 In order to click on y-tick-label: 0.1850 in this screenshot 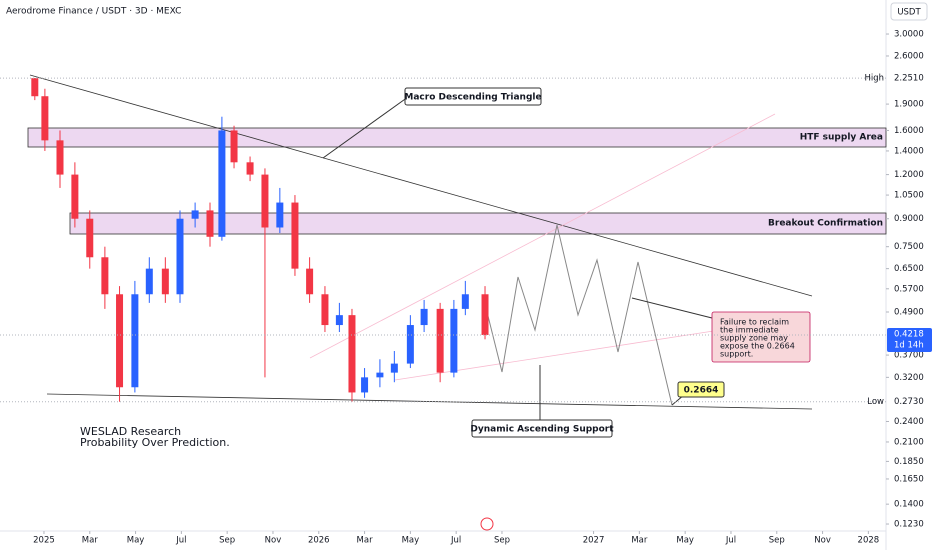, I will do `click(909, 462)`.